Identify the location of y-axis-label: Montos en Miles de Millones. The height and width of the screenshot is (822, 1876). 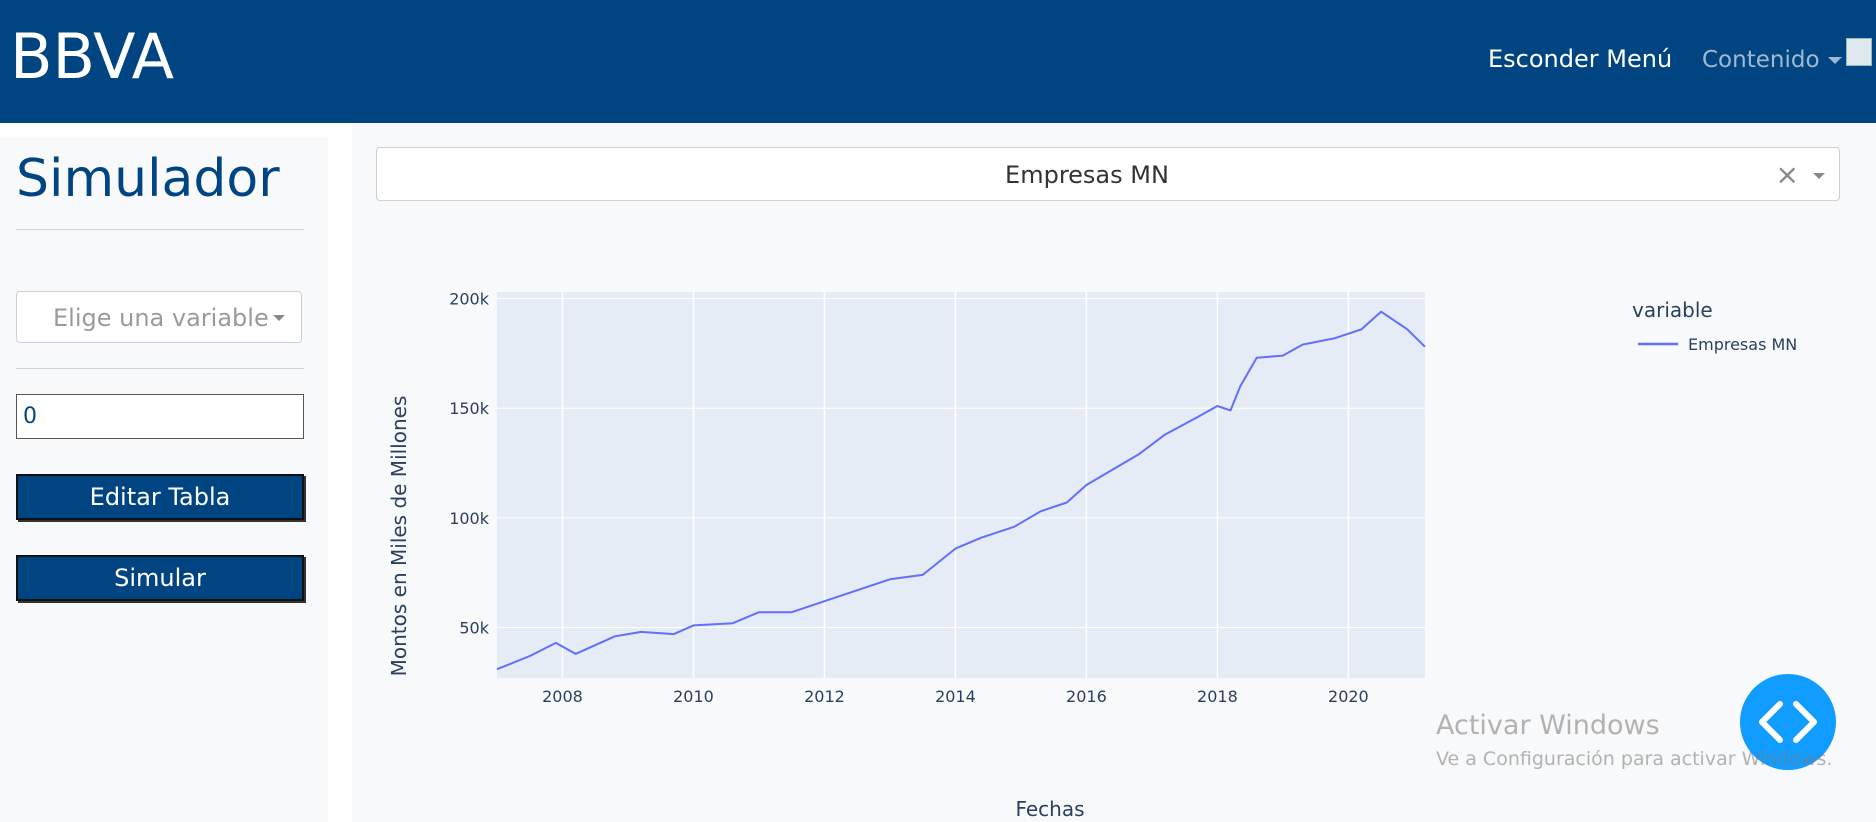
(399, 536).